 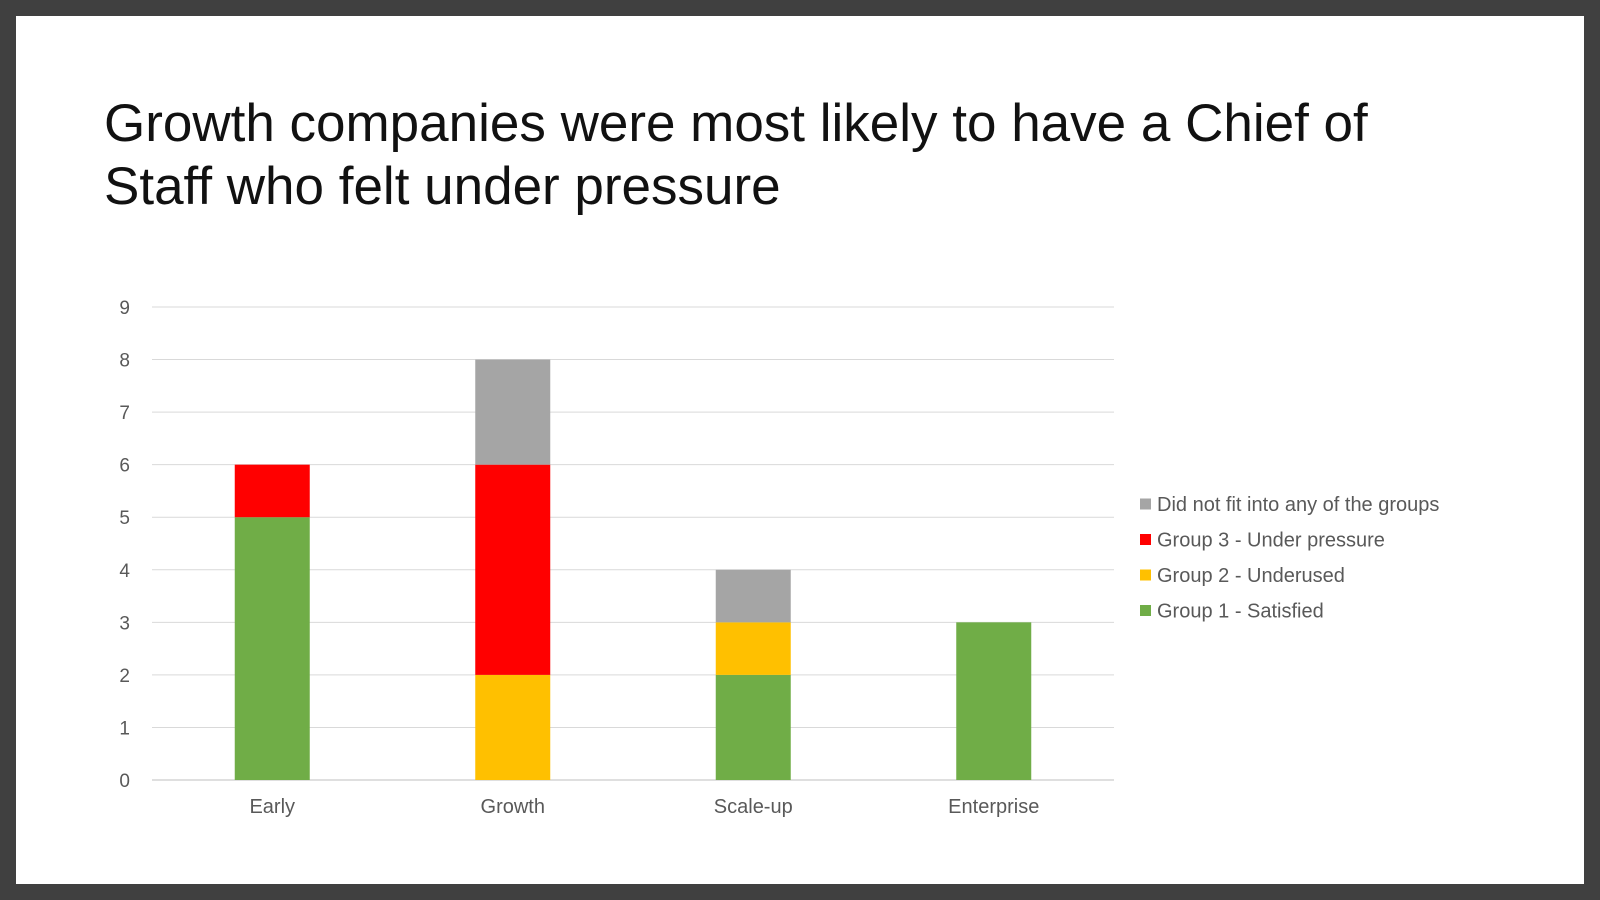 What do you see at coordinates (753, 807) in the screenshot?
I see `x-category-label: Scale-up` at bounding box center [753, 807].